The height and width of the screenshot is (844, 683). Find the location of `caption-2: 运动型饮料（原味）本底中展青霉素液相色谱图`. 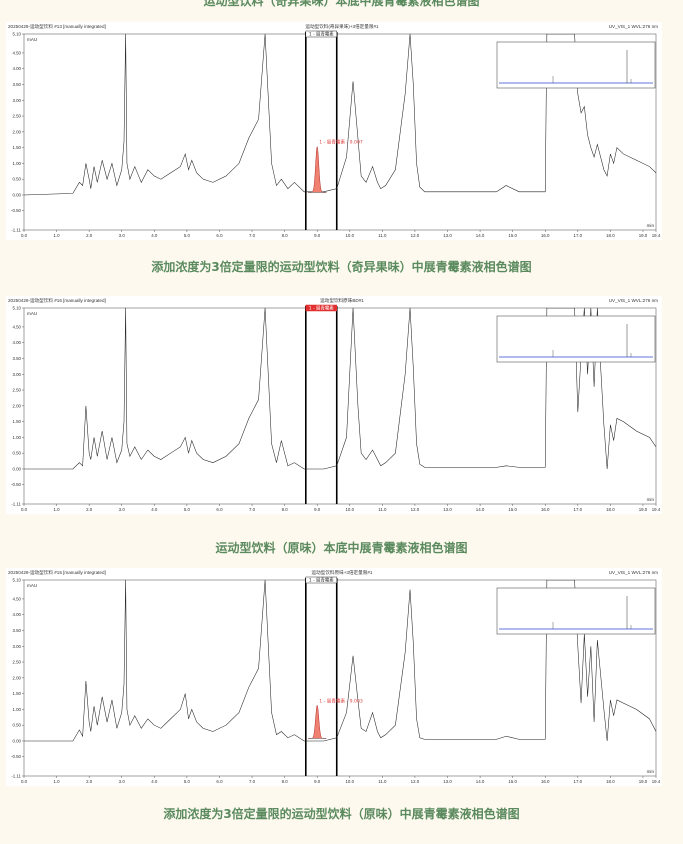

caption-2: 运动型饮料（原味）本底中展青霉素液相色谱图 is located at coordinates (341, 548).